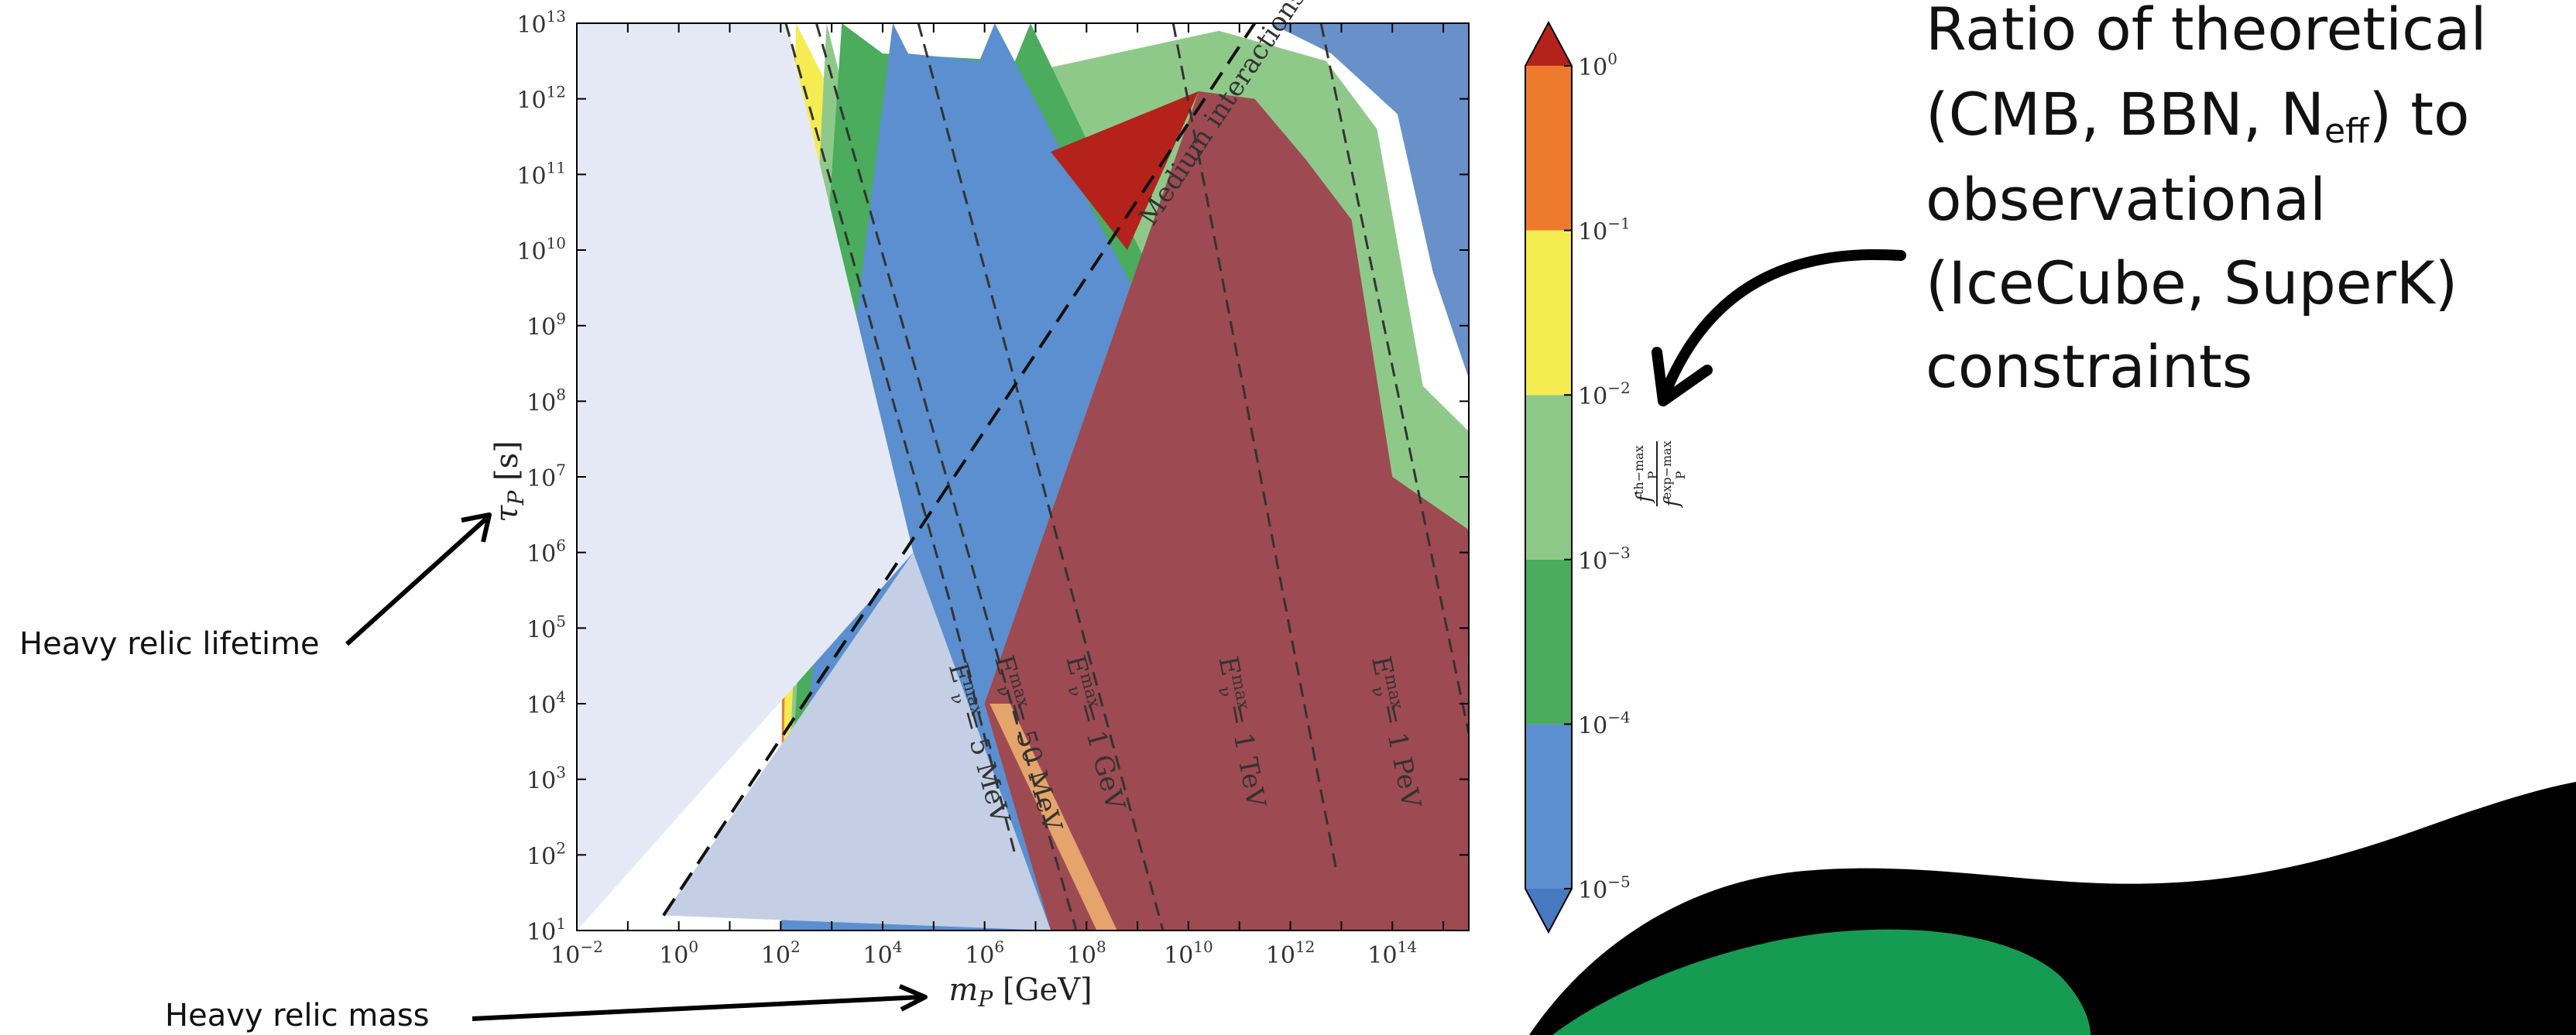 The height and width of the screenshot is (1035, 2576). I want to click on callout-line-1: Ratio of theoretical, so click(2206, 31).